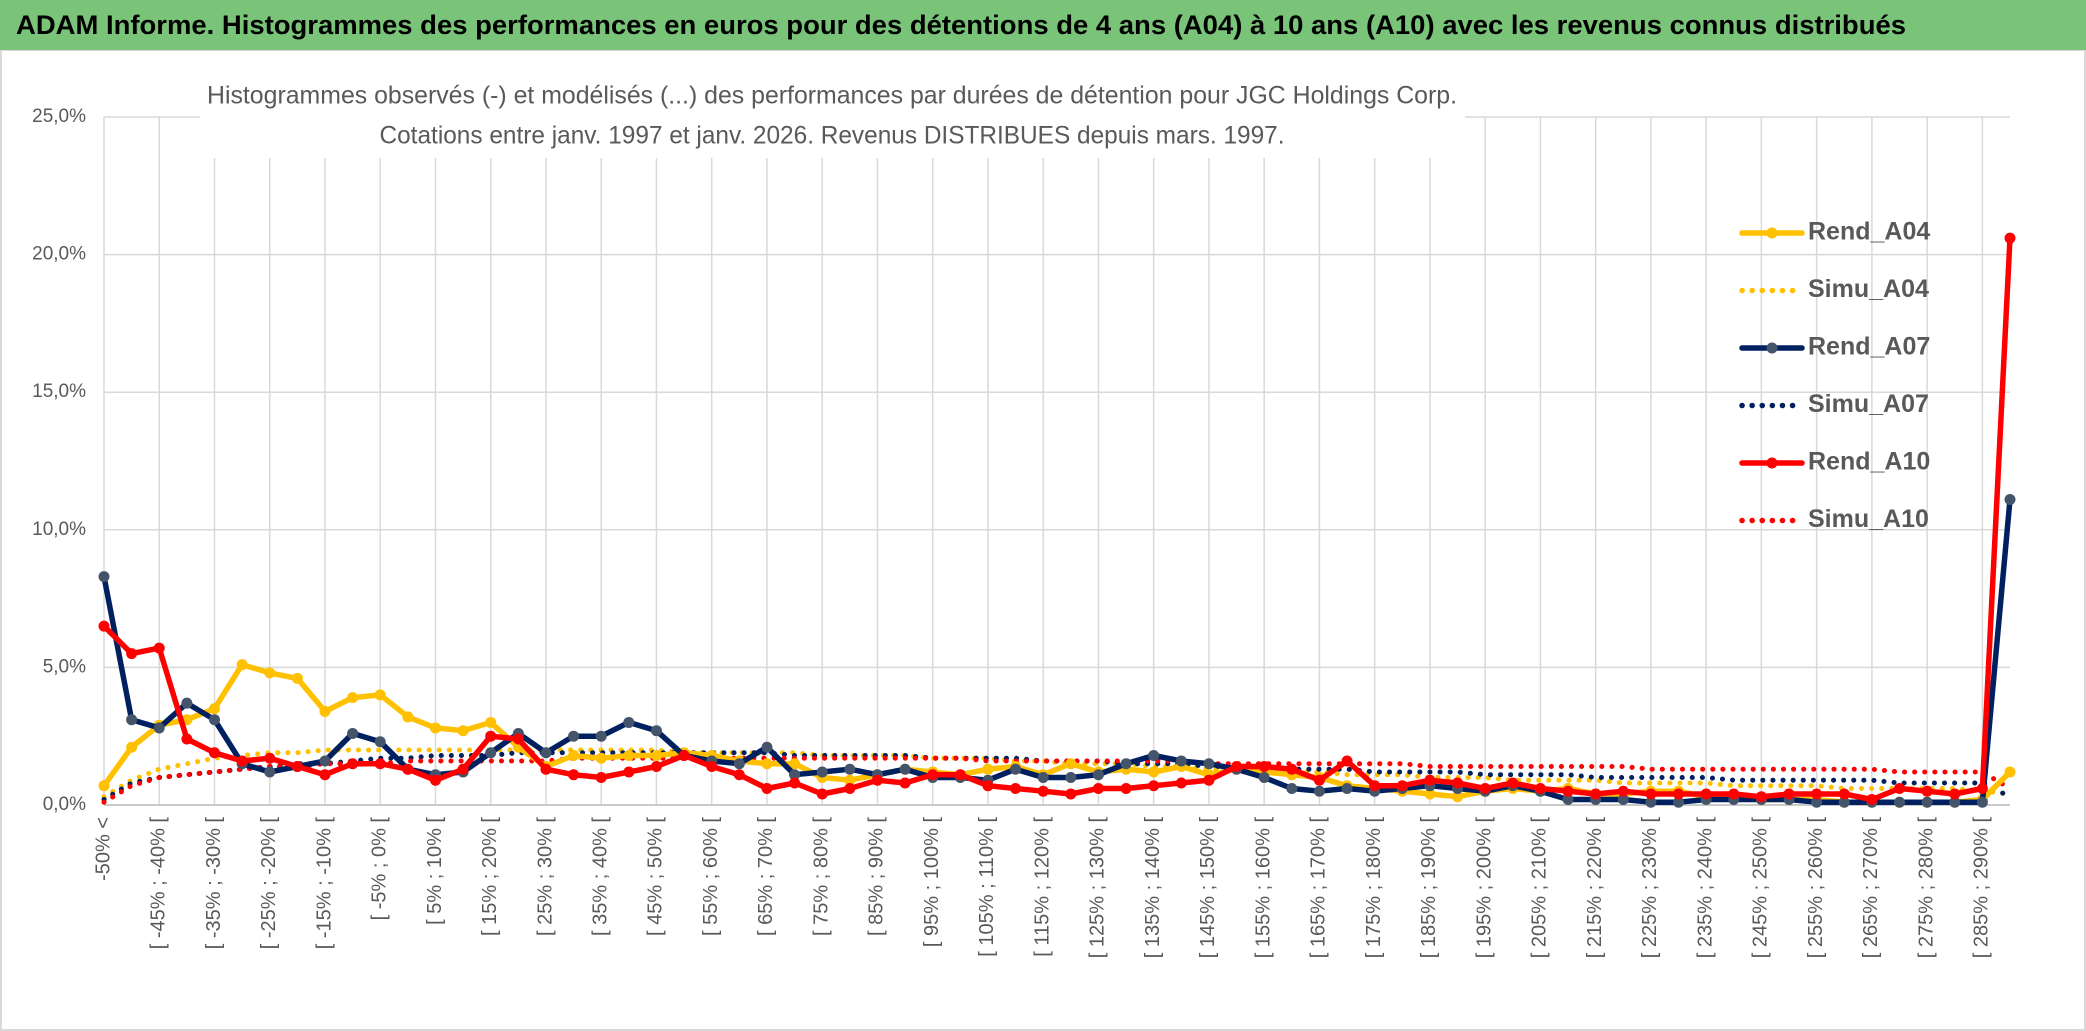 The height and width of the screenshot is (1031, 2086). Describe the element at coordinates (1816, 888) in the screenshot. I see `x-tick-label: [ 255% ; 260% [` at that location.